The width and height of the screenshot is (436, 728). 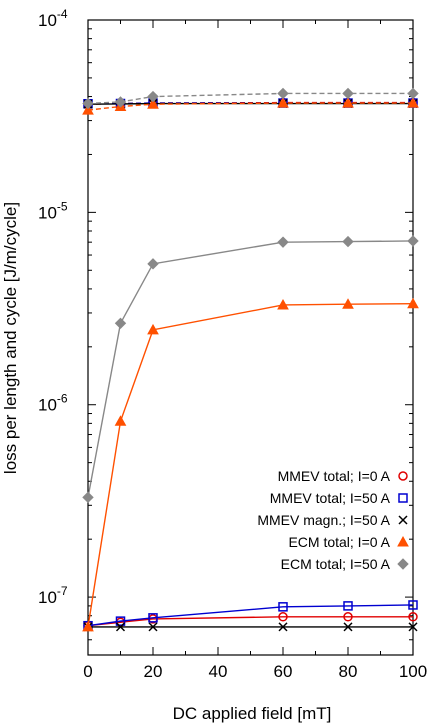 What do you see at coordinates (250, 106) in the screenshot?
I see `series-upper-line` at bounding box center [250, 106].